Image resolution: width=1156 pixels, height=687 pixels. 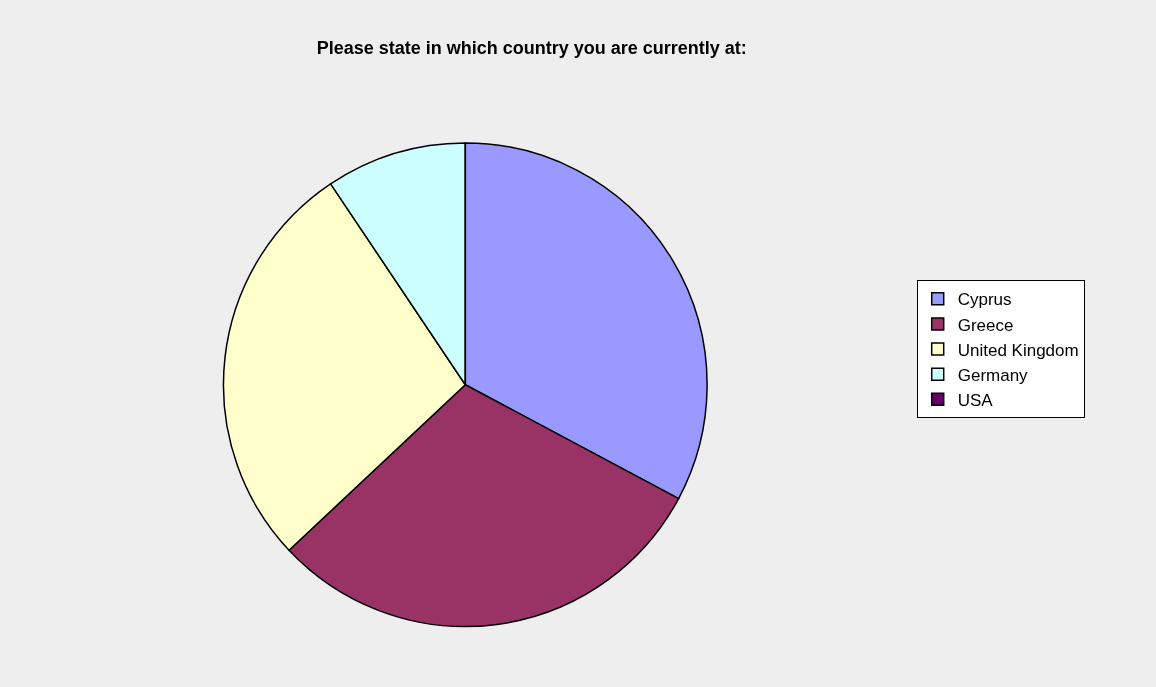 What do you see at coordinates (993, 375) in the screenshot?
I see `legend-label: Germany` at bounding box center [993, 375].